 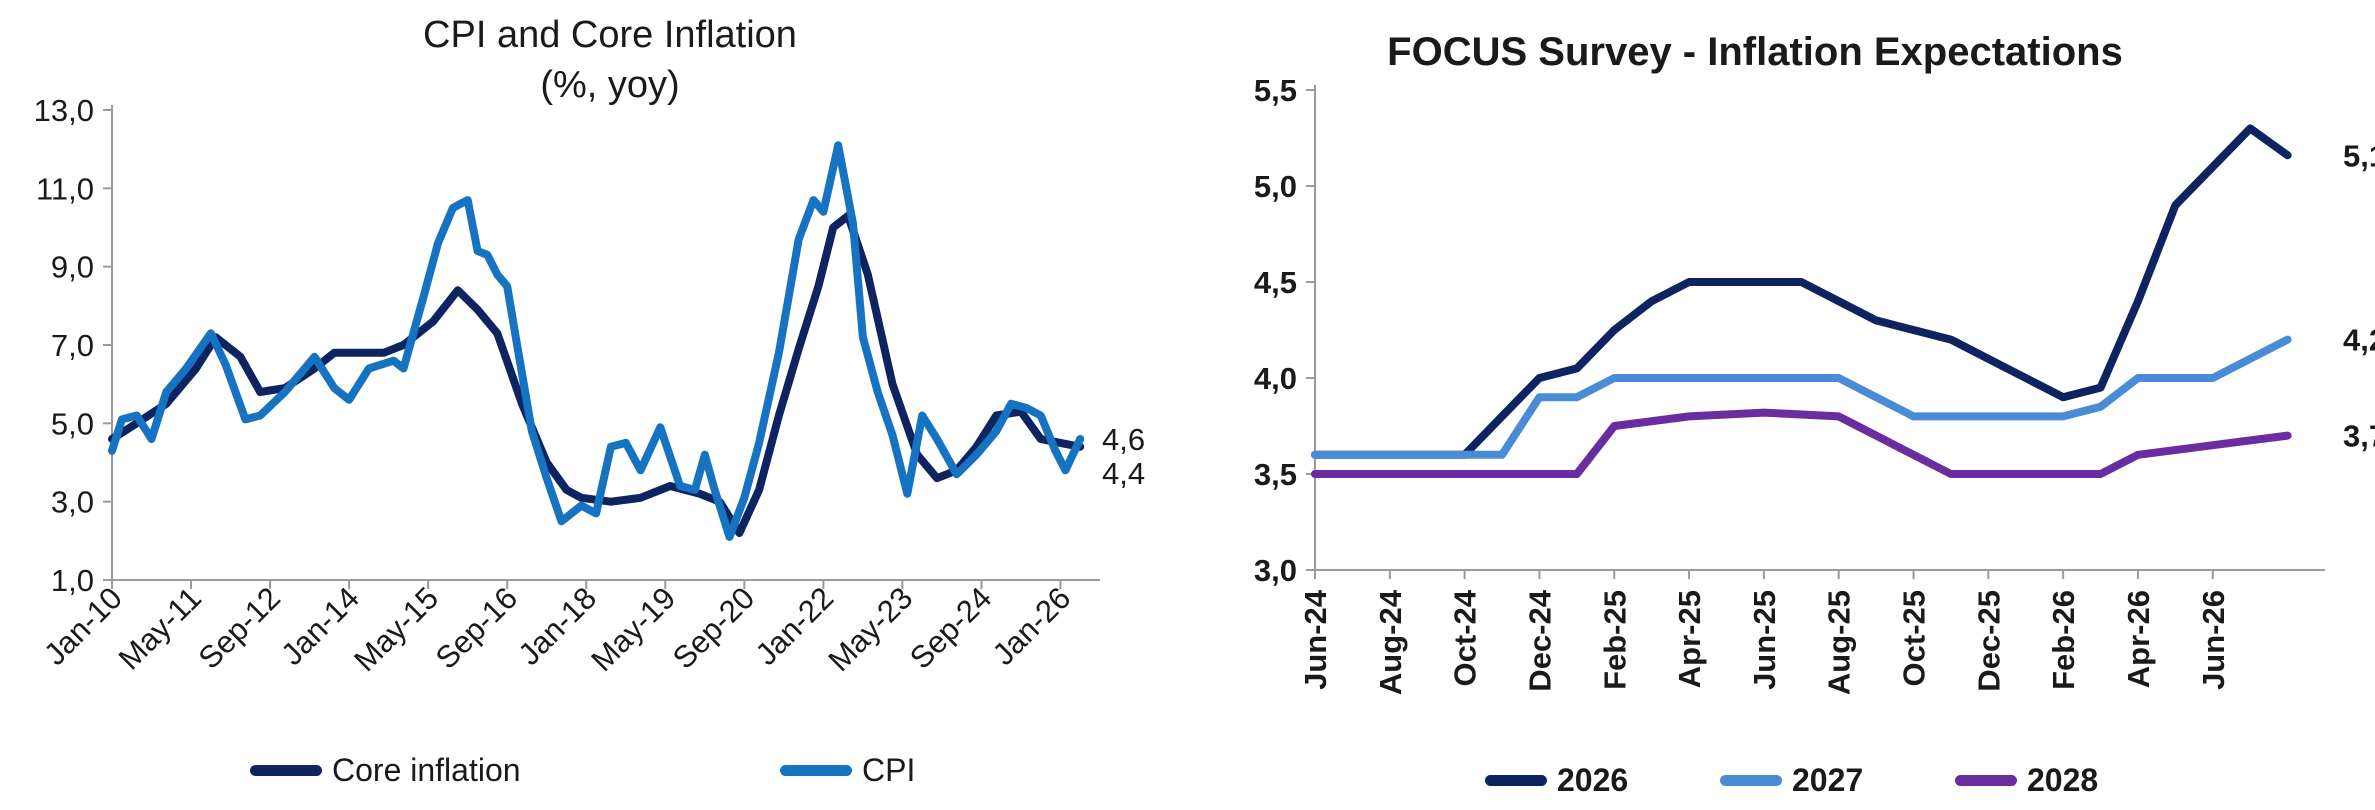 What do you see at coordinates (1839, 642) in the screenshot?
I see `x-tick-label: Aug-25` at bounding box center [1839, 642].